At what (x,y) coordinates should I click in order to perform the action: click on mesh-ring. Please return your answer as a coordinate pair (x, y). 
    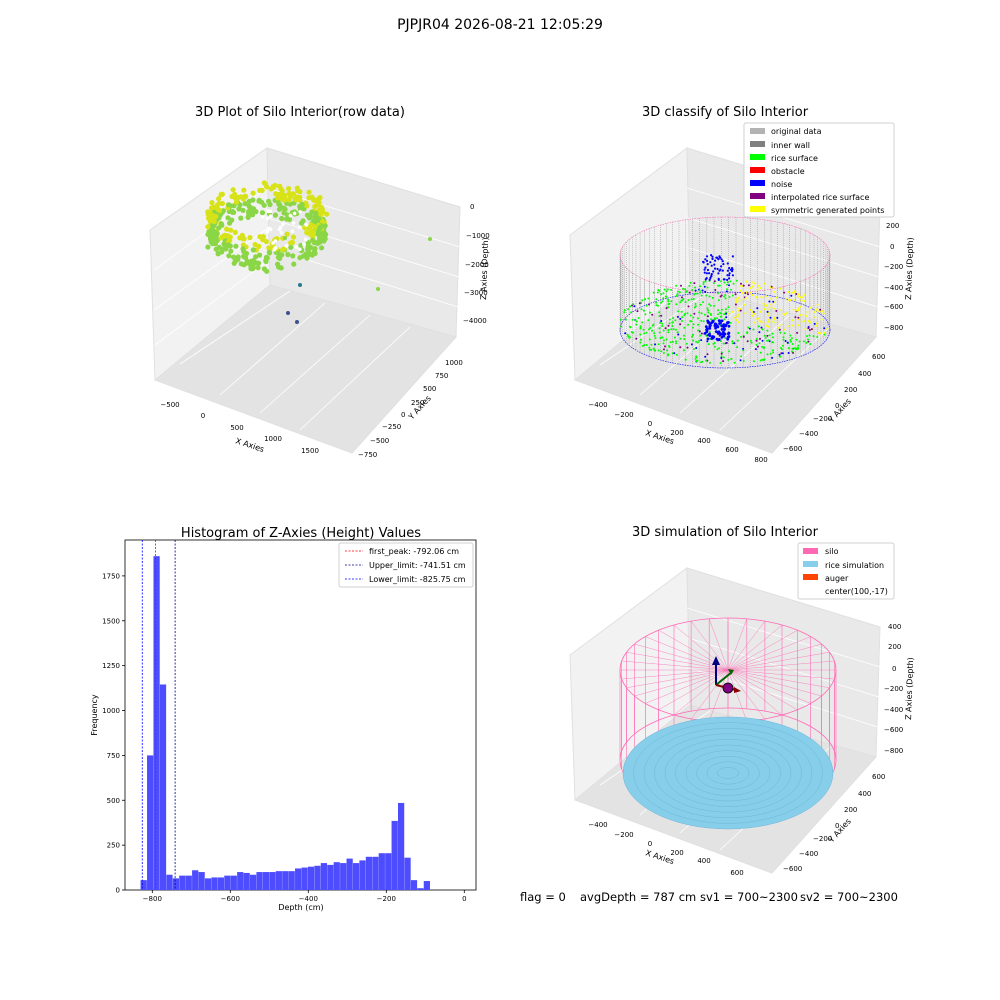
    Looking at the image, I should click on (728, 773).